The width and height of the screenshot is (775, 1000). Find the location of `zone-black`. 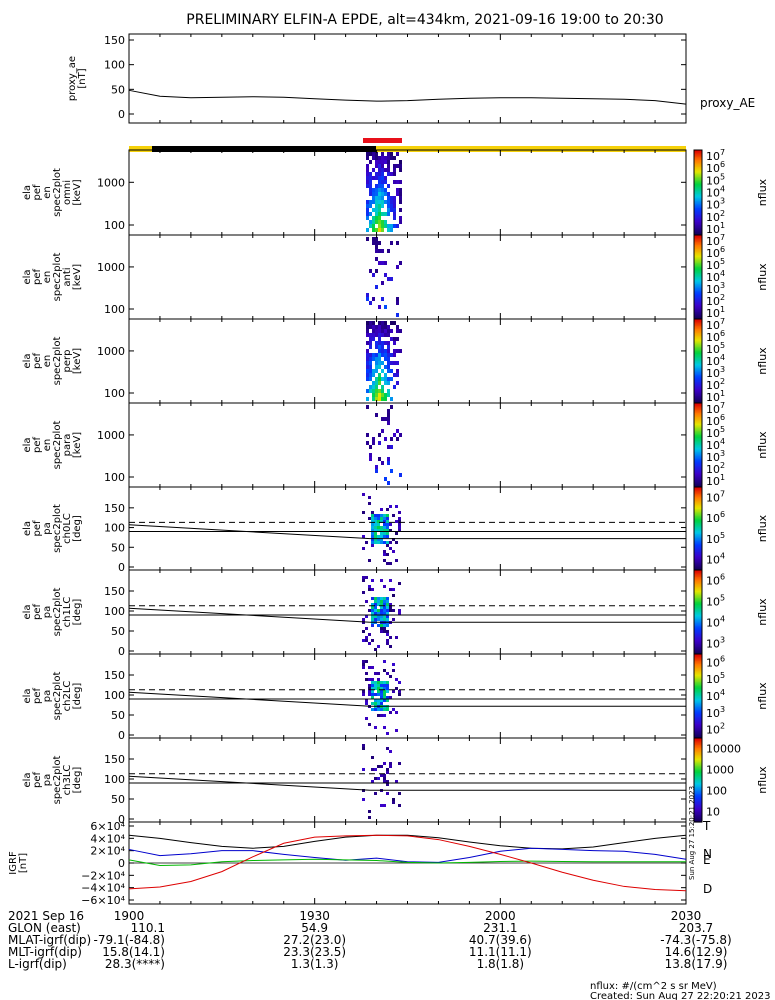

zone-black is located at coordinates (264, 149).